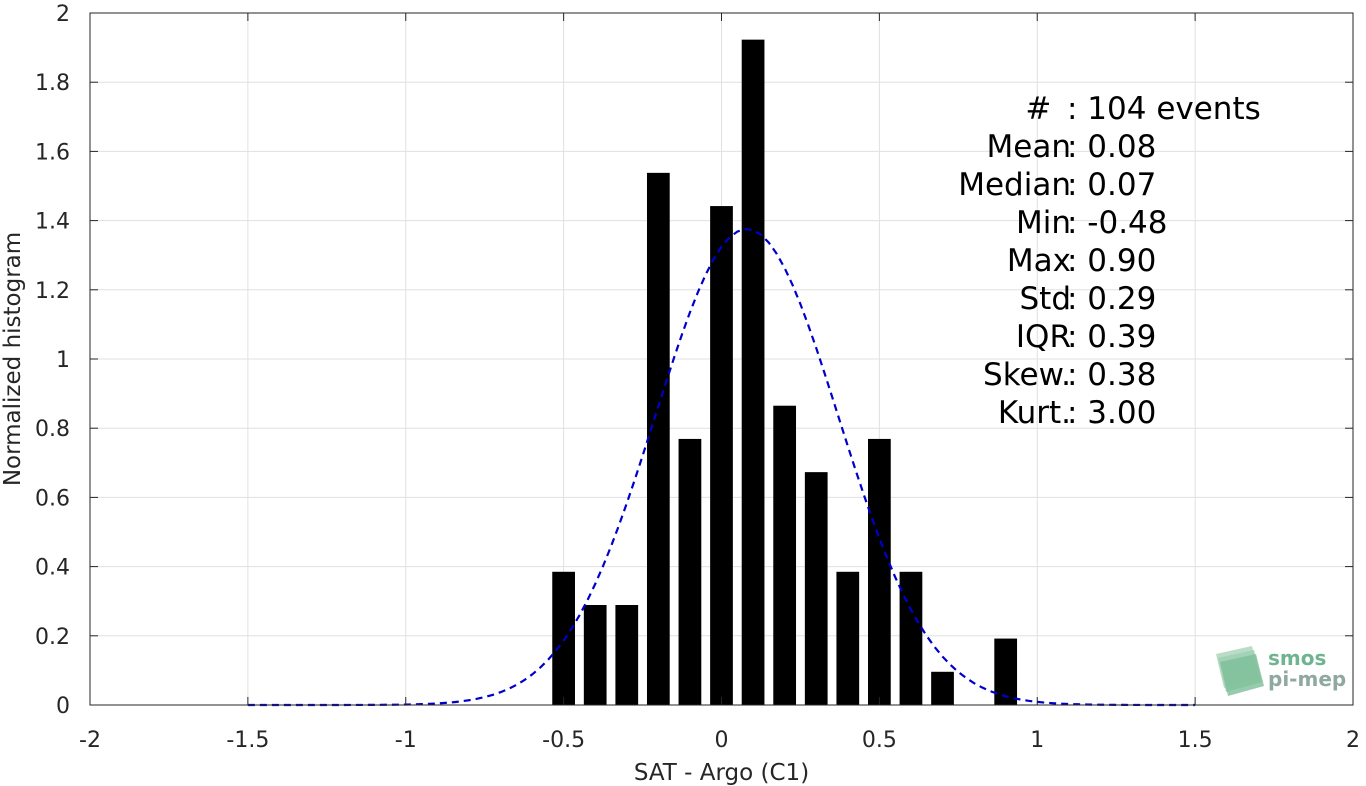 Image resolution: width=1366 pixels, height=786 pixels. What do you see at coordinates (1297, 658) in the screenshot?
I see `logo-text-line1: smos` at bounding box center [1297, 658].